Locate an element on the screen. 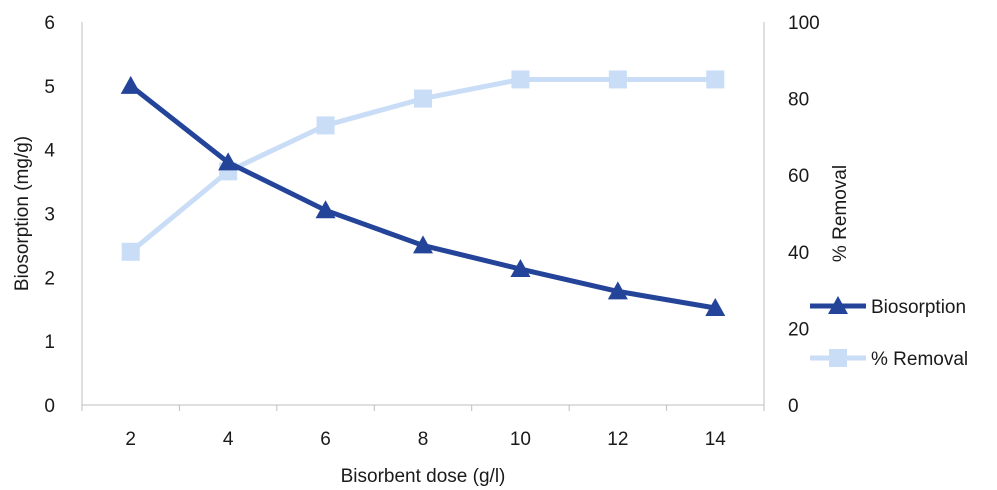  y-tick-label: 1 is located at coordinates (49, 342).